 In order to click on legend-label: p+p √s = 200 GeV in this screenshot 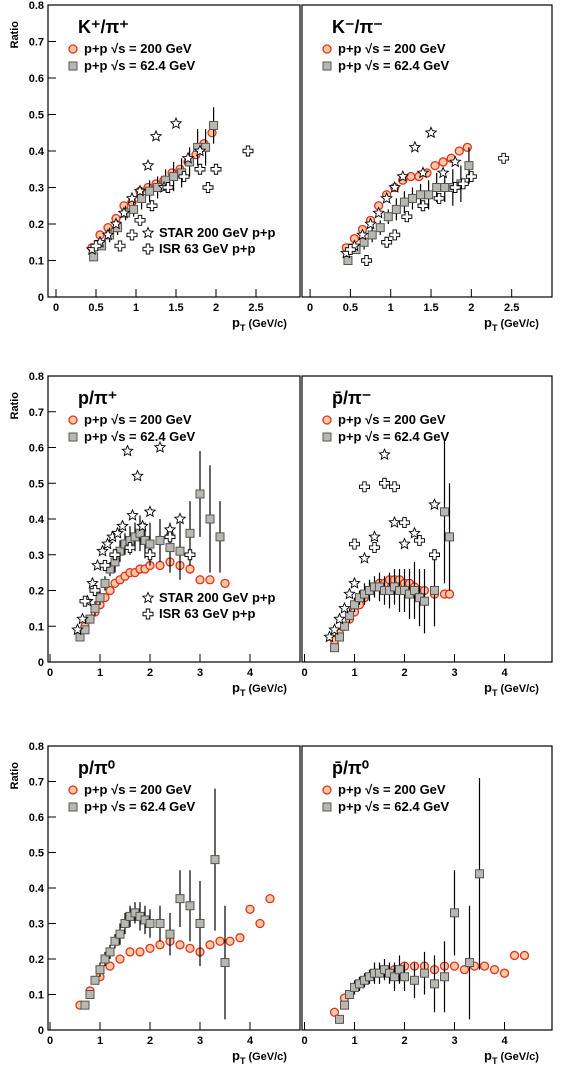, I will do `click(392, 789)`.